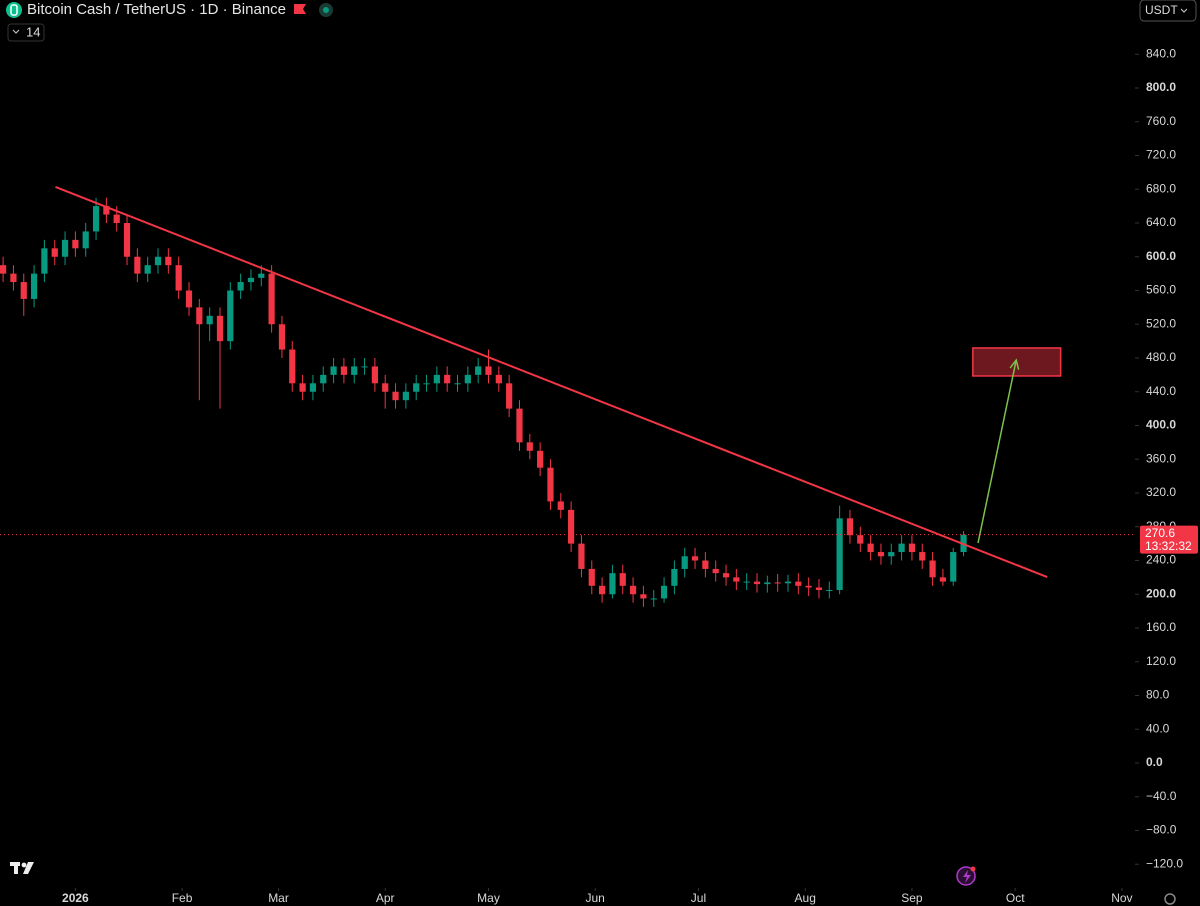 This screenshot has height=906, width=1200. Describe the element at coordinates (75, 898) in the screenshot. I see `x-tick-label: 2026` at that location.